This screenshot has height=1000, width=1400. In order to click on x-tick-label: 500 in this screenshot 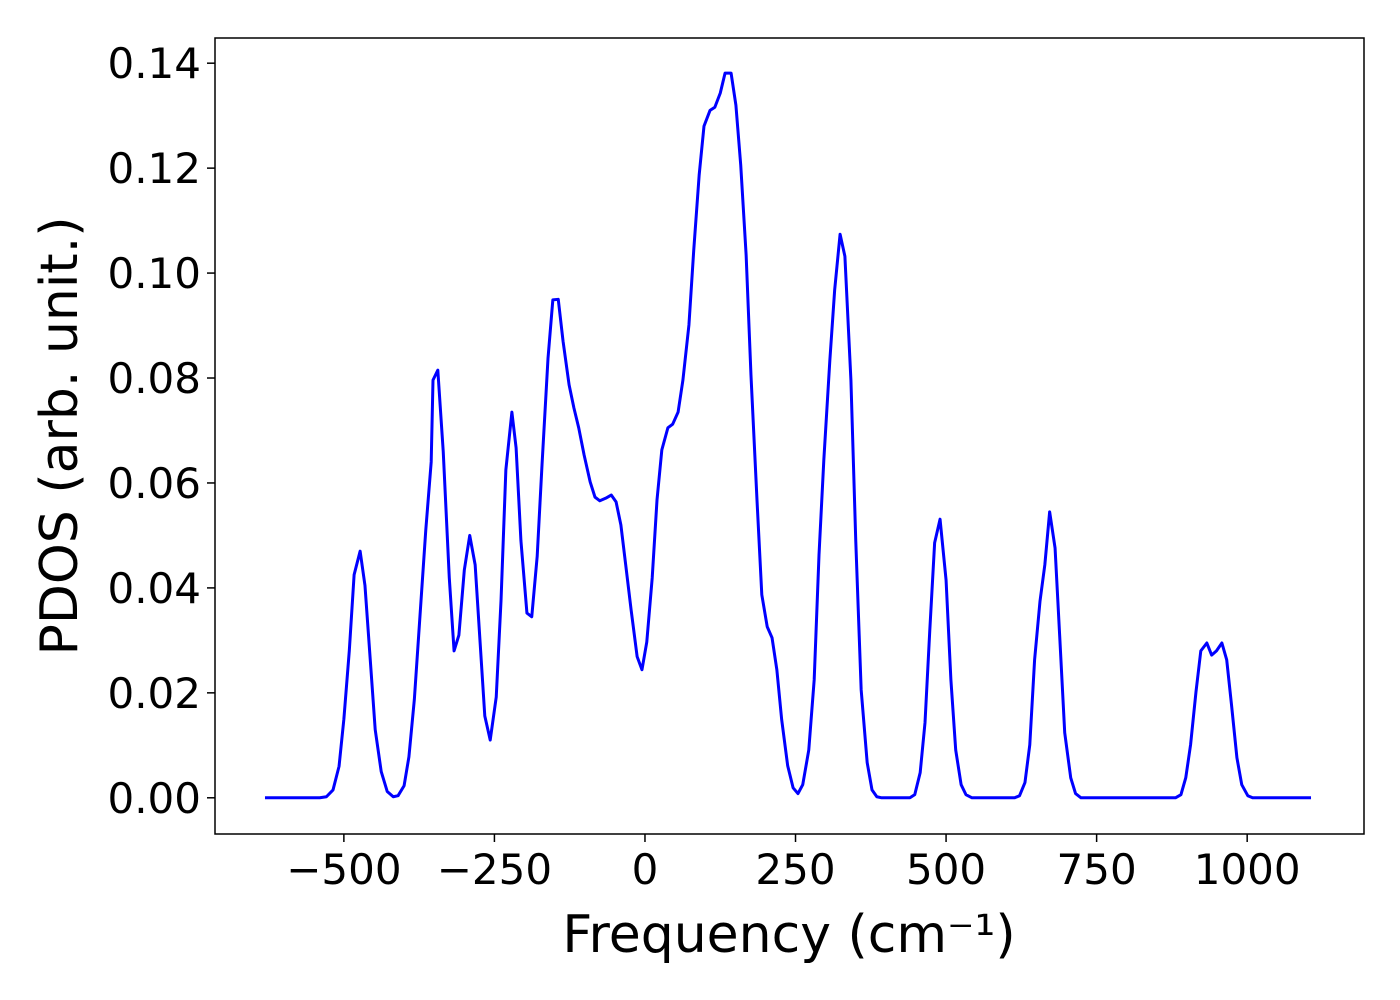, I will do `click(946, 869)`.